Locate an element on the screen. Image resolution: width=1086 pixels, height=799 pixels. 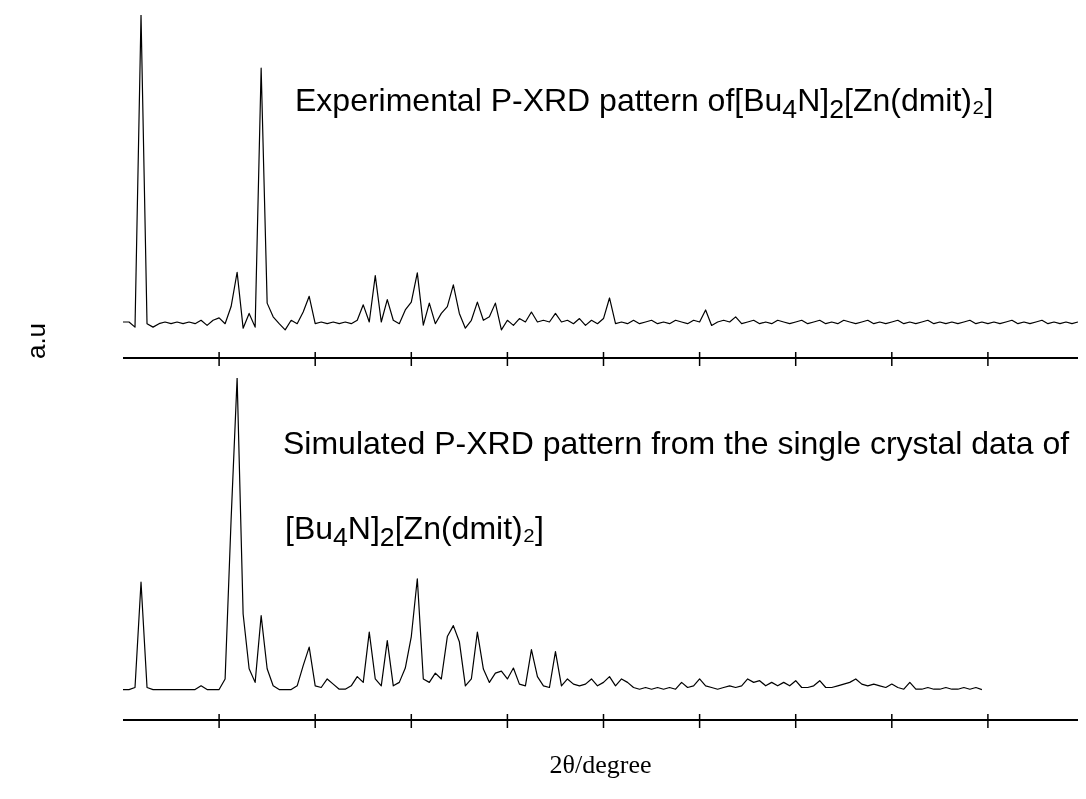
annotation: Simulated P-XRD pattern from the single crystal data of is located at coordinates (676, 443).